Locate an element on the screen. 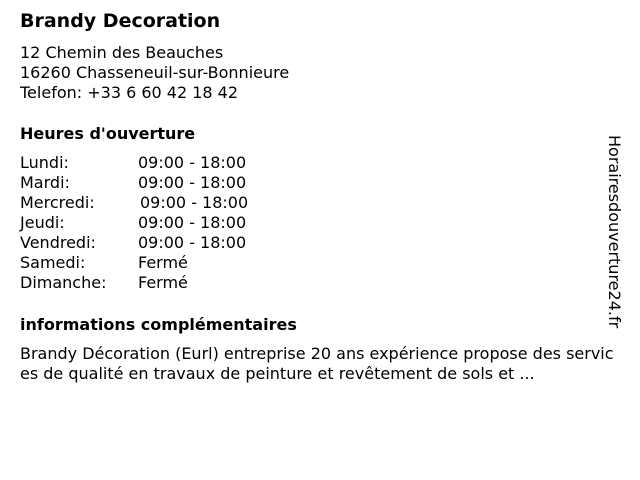  day-label: Mardi: is located at coordinates (45, 182).